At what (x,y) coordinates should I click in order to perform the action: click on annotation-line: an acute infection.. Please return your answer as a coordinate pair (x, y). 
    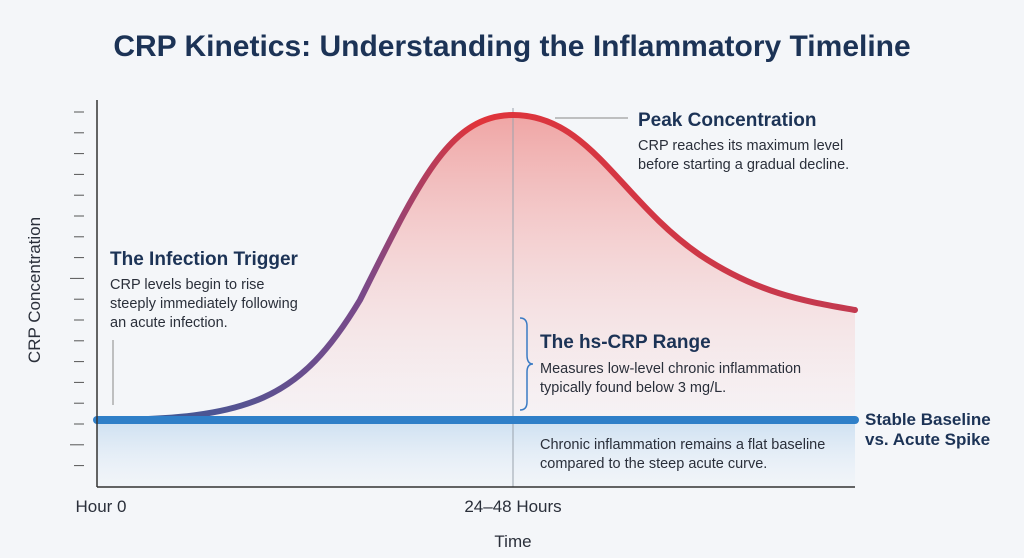
    Looking at the image, I should click on (169, 323).